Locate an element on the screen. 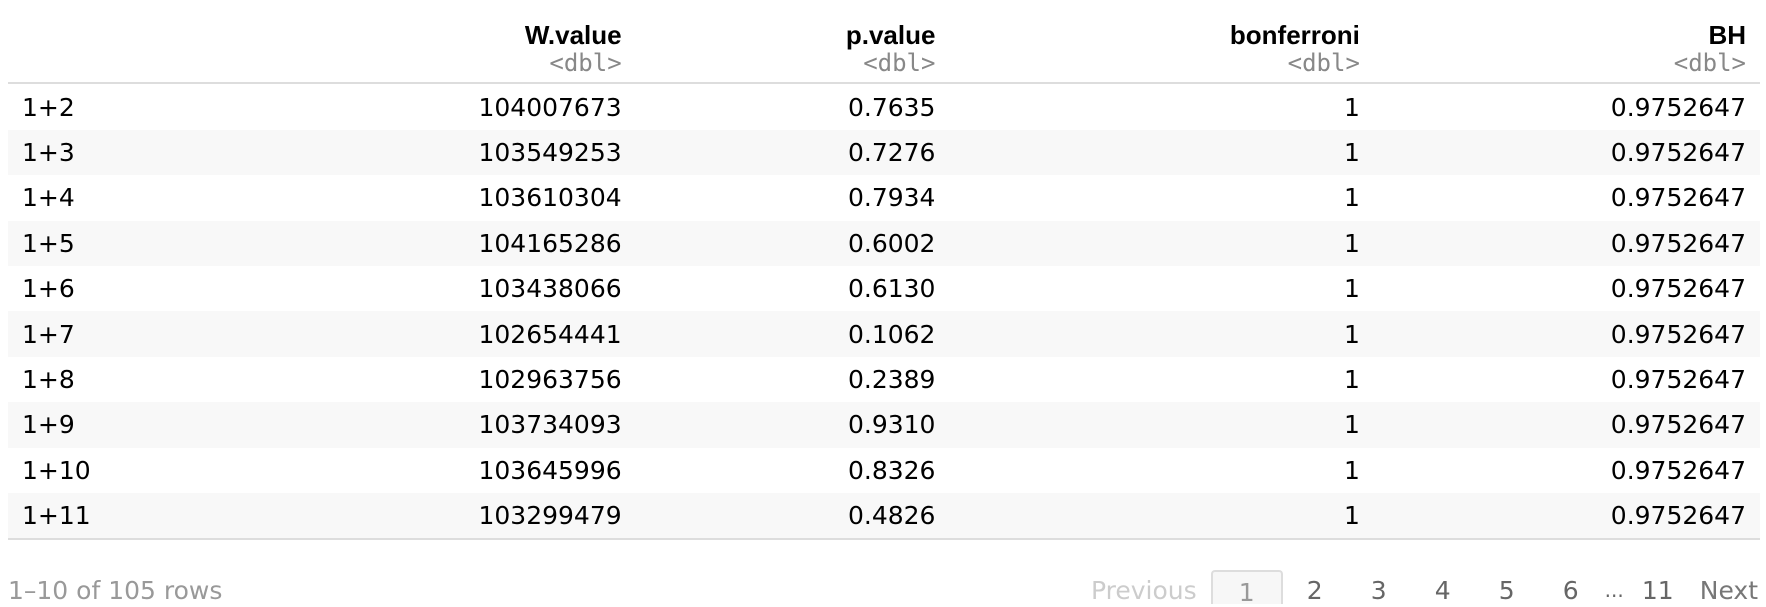 The height and width of the screenshot is (607, 1766). cell-p-value: 0.7635 is located at coordinates (891, 107).